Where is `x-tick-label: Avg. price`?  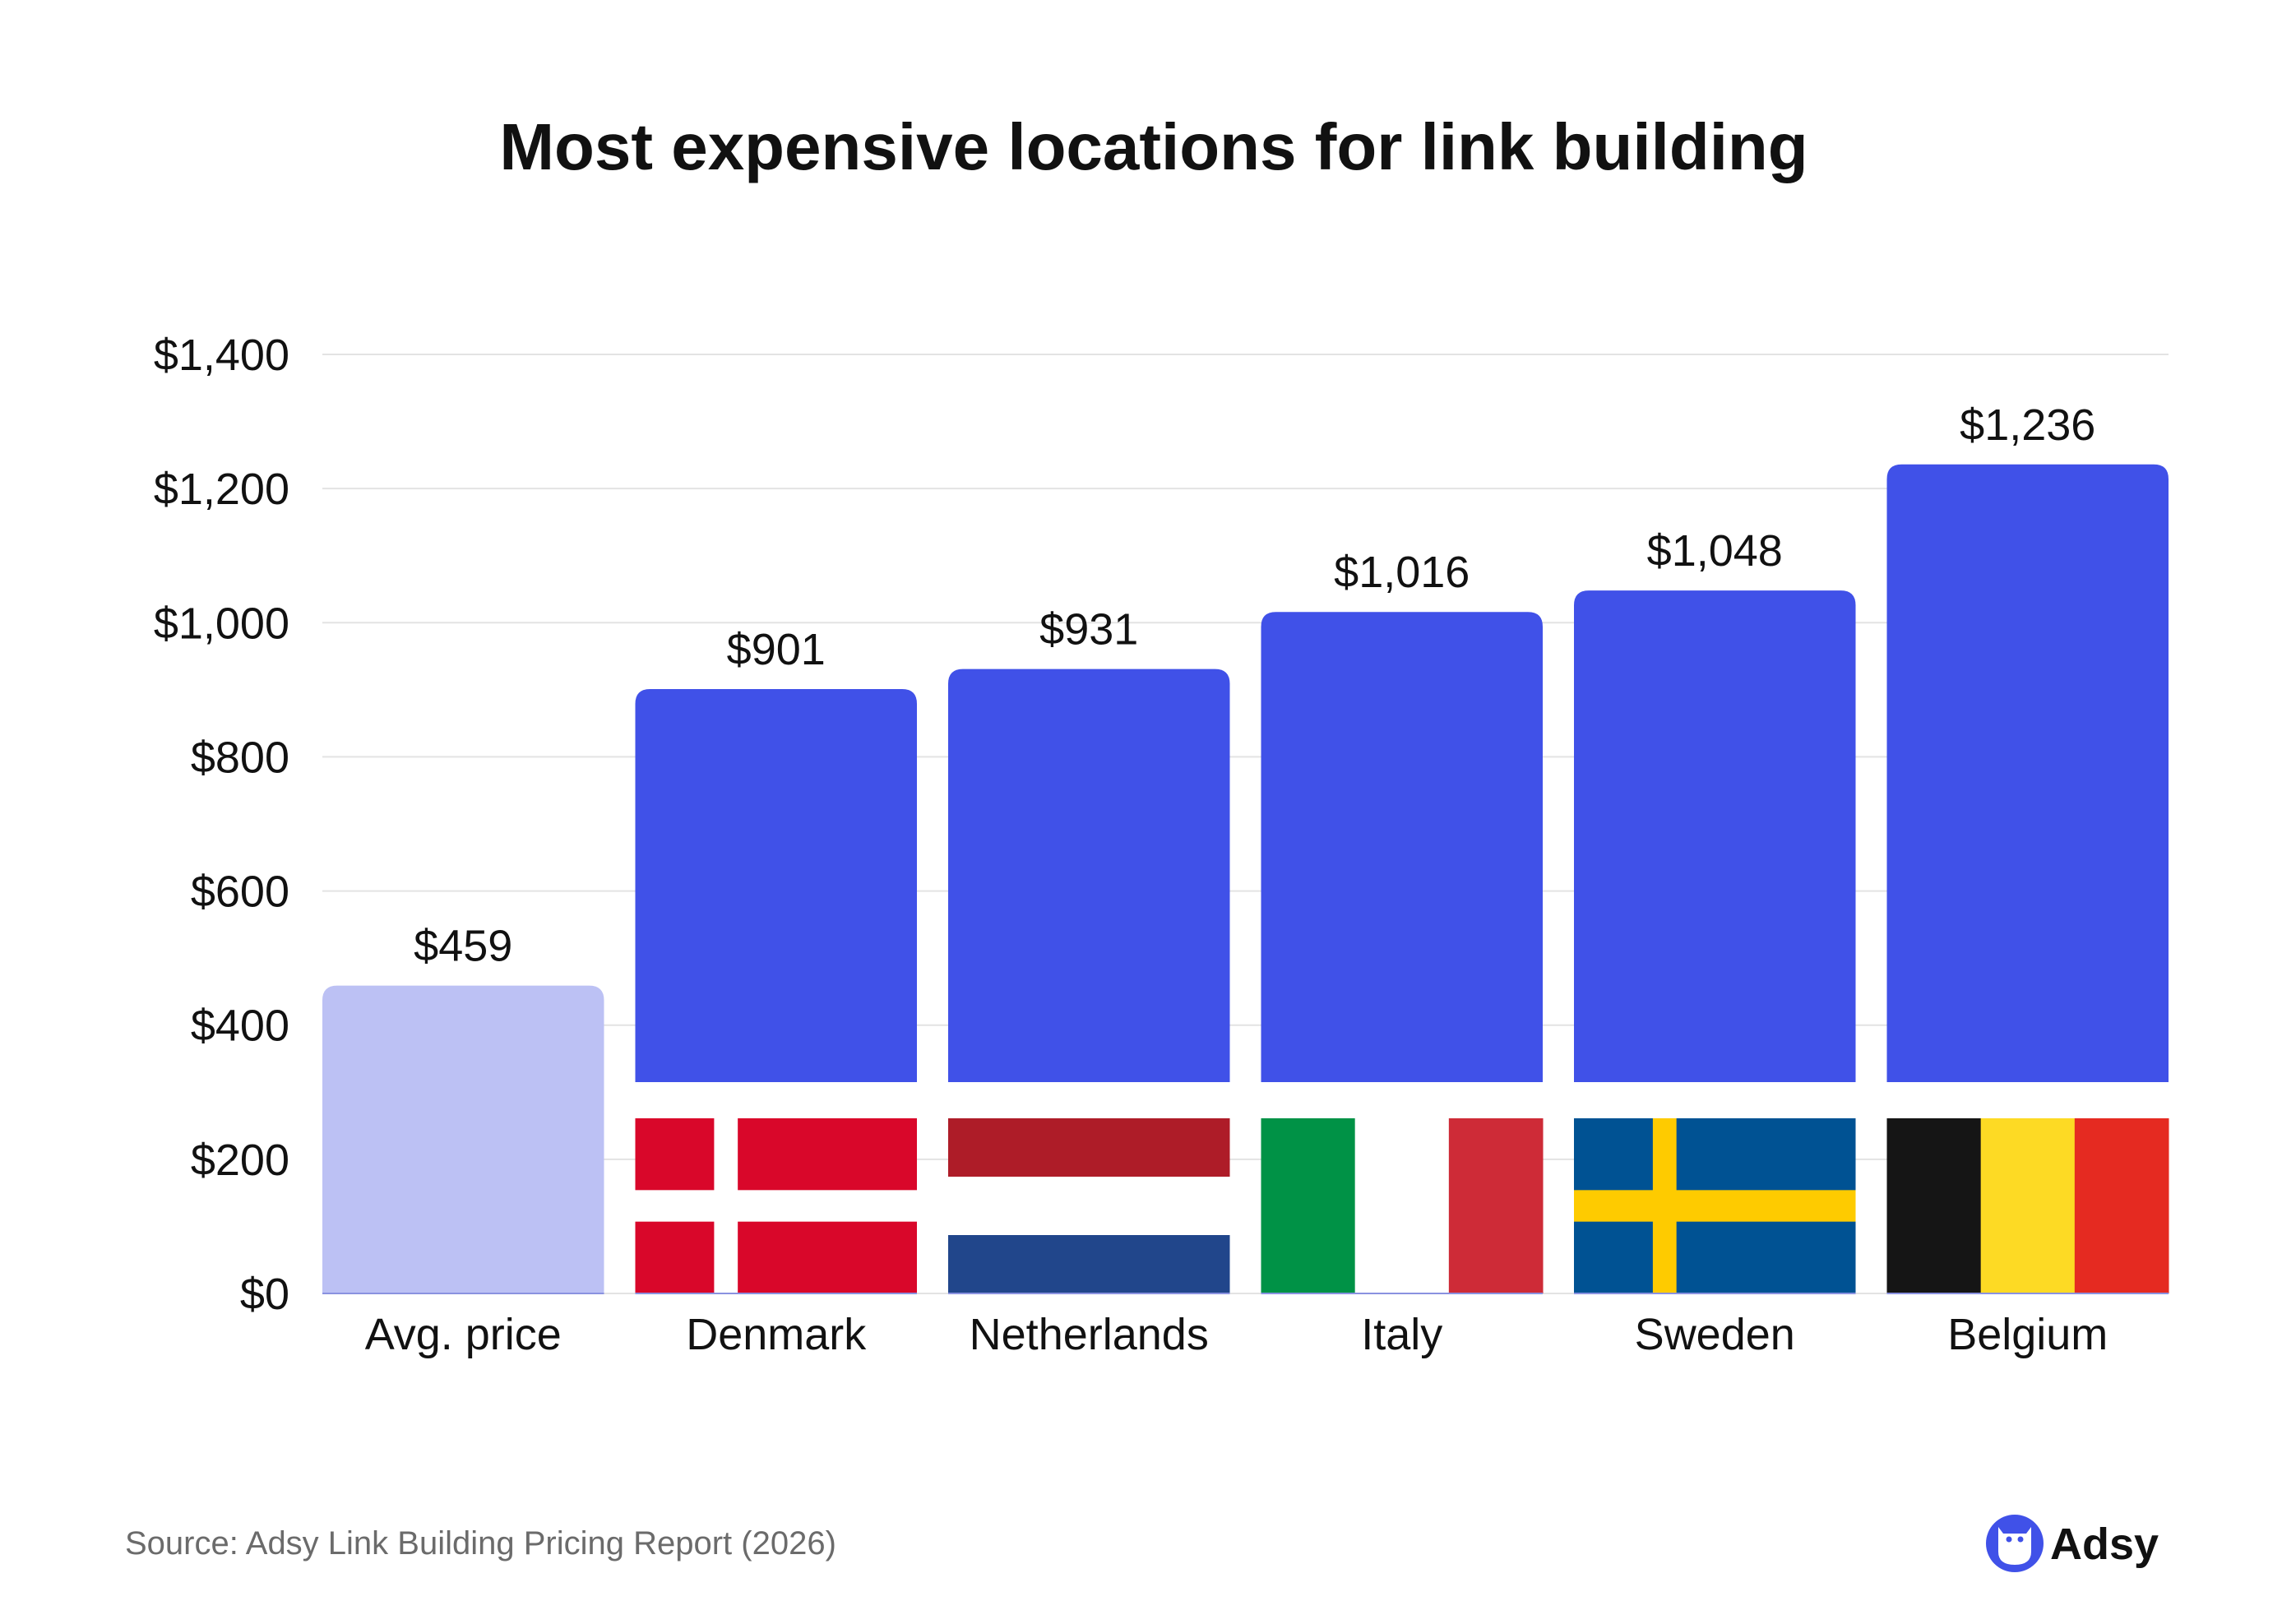 x-tick-label: Avg. price is located at coordinates (464, 1334).